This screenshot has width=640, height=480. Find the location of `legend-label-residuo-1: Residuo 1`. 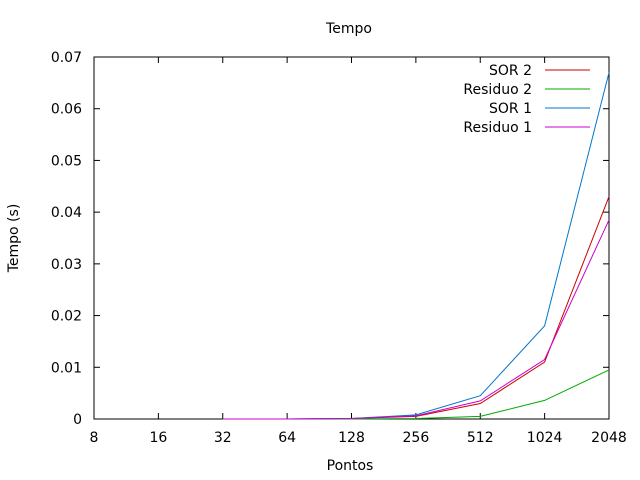

legend-label-residuo-1: Residuo 1 is located at coordinates (497, 128).